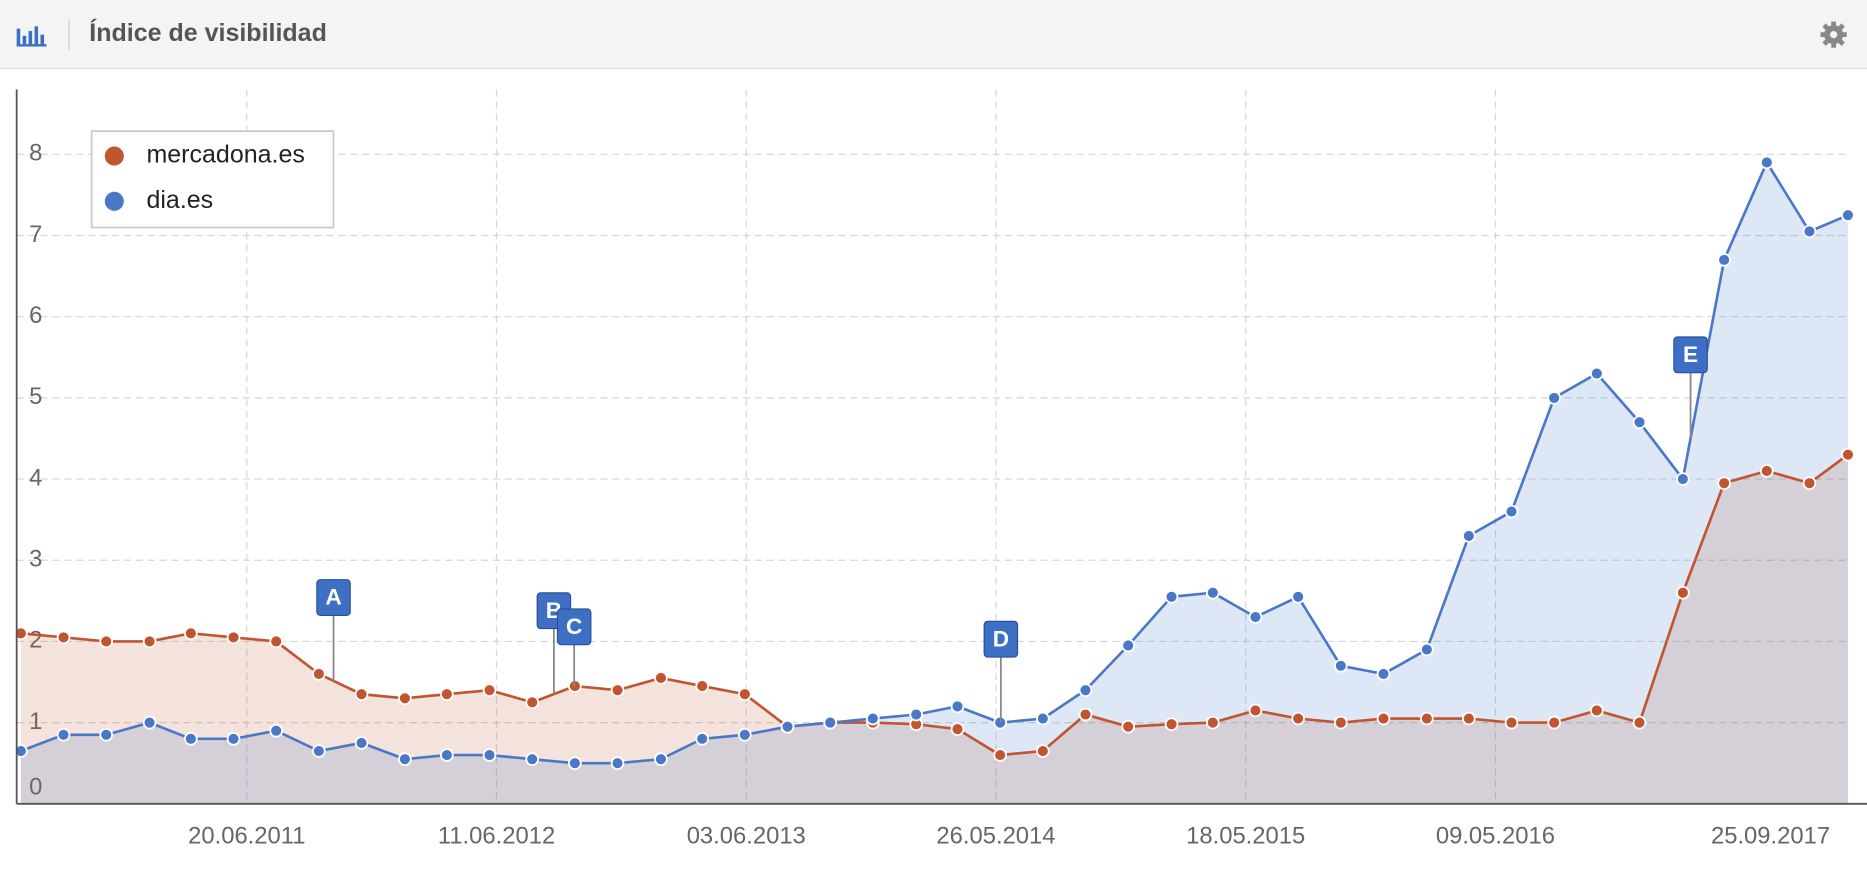 The image size is (1867, 872). What do you see at coordinates (746, 835) in the screenshot?
I see `x-tick-label: 03.06.2013` at bounding box center [746, 835].